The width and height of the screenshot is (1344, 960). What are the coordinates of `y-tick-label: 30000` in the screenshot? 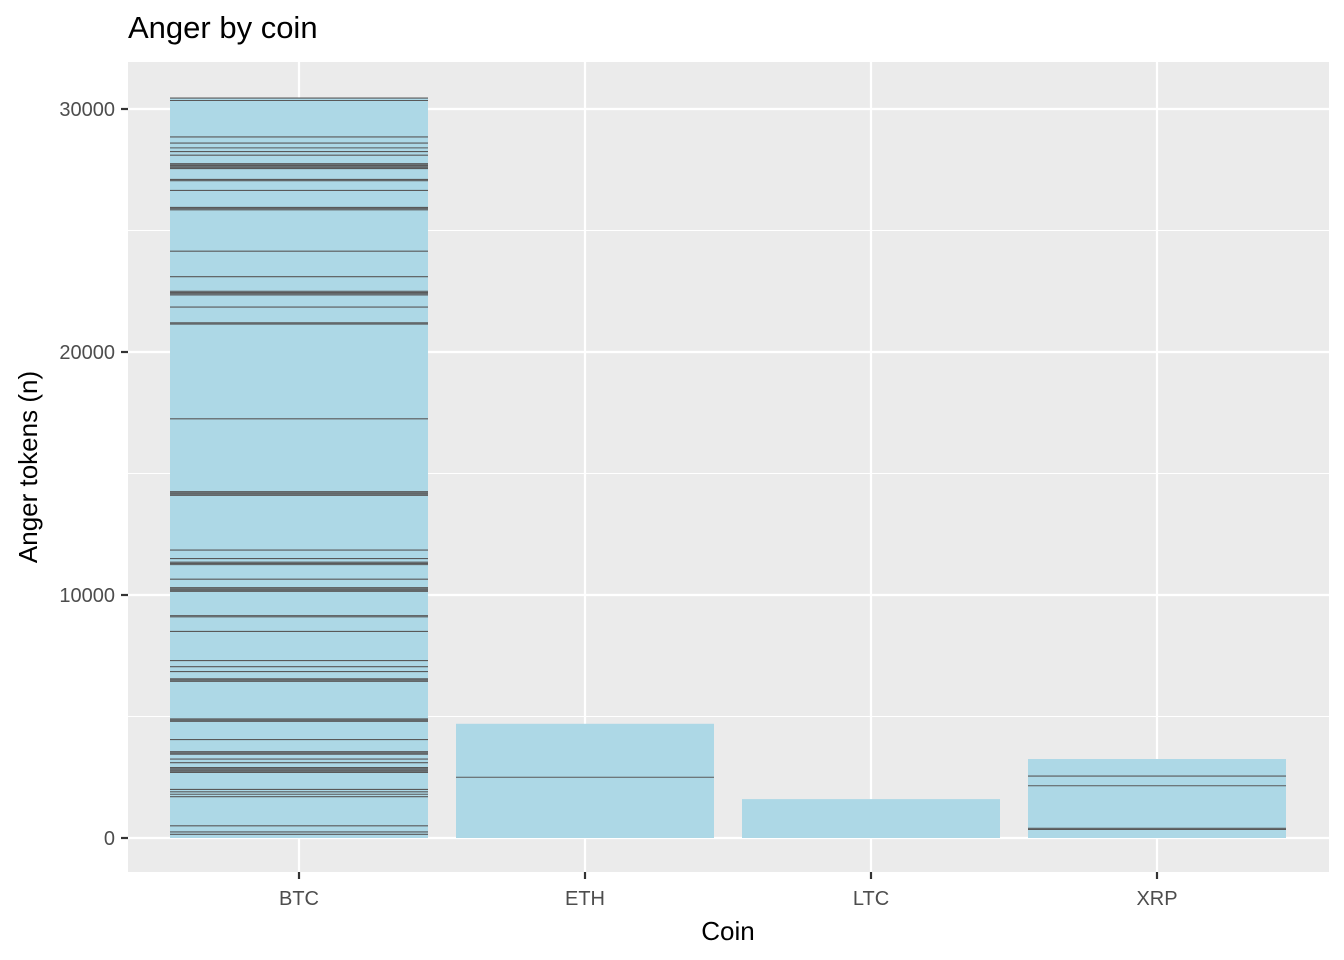 It's located at (87, 110).